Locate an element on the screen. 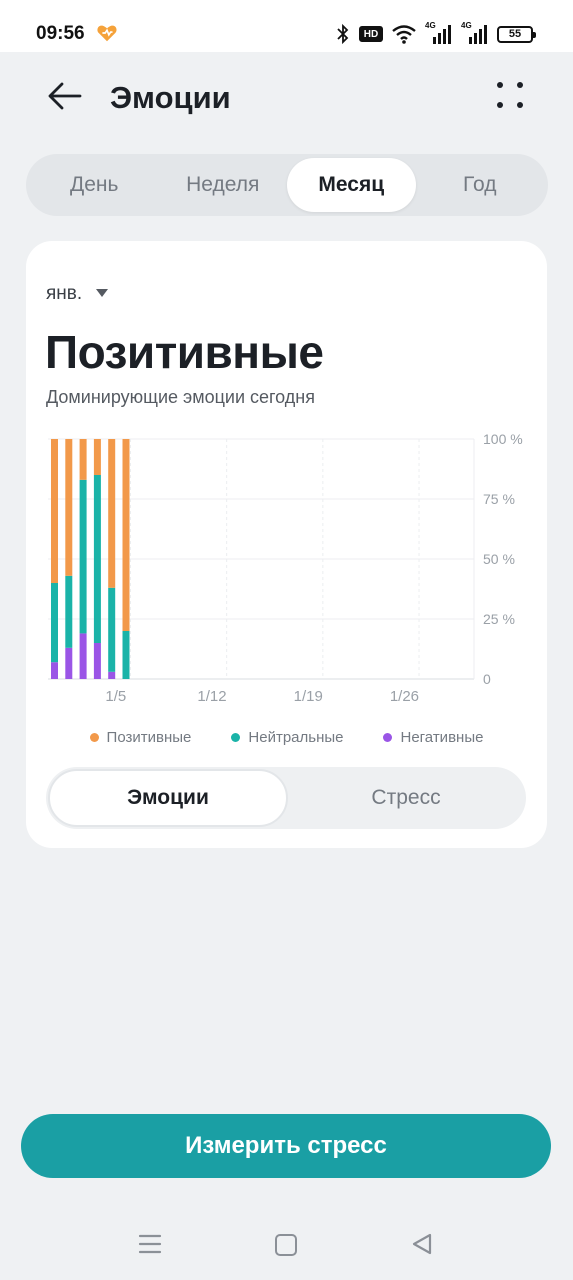  tab-emotions: Эмоции is located at coordinates (168, 798).